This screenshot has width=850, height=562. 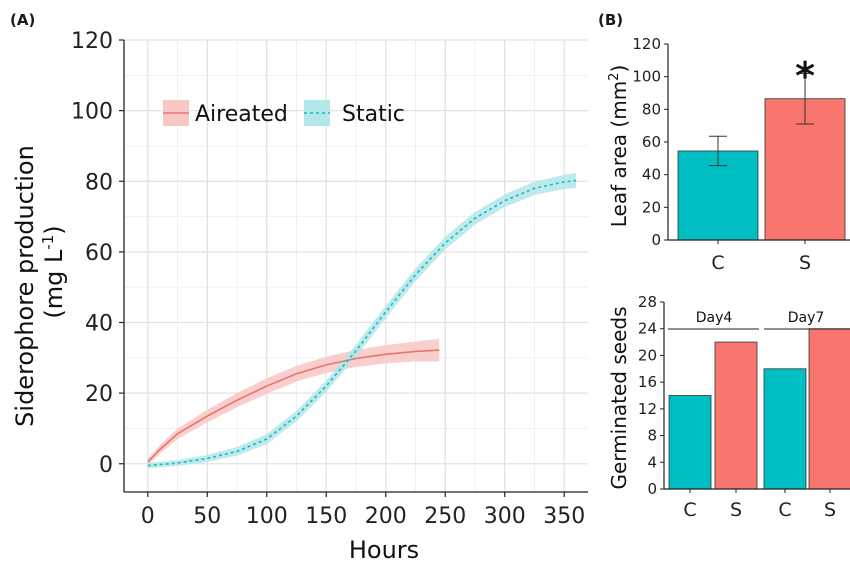 What do you see at coordinates (384, 549) in the screenshot?
I see `chart-a-x-axis-title: Hours` at bounding box center [384, 549].